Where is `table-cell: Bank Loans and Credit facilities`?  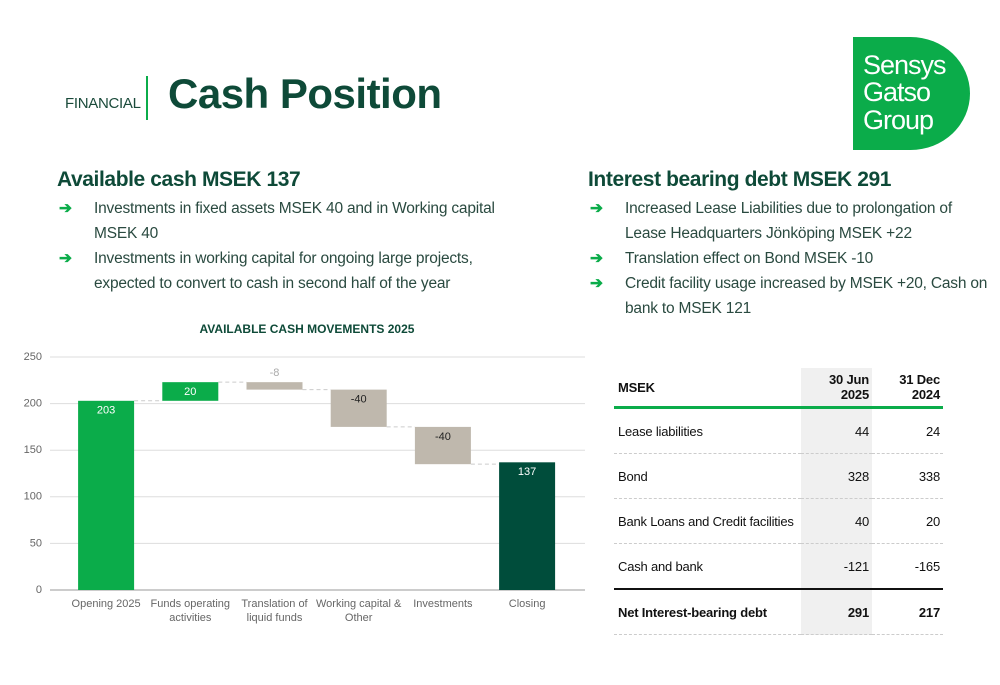
table-cell: Bank Loans and Credit facilities is located at coordinates (707, 521).